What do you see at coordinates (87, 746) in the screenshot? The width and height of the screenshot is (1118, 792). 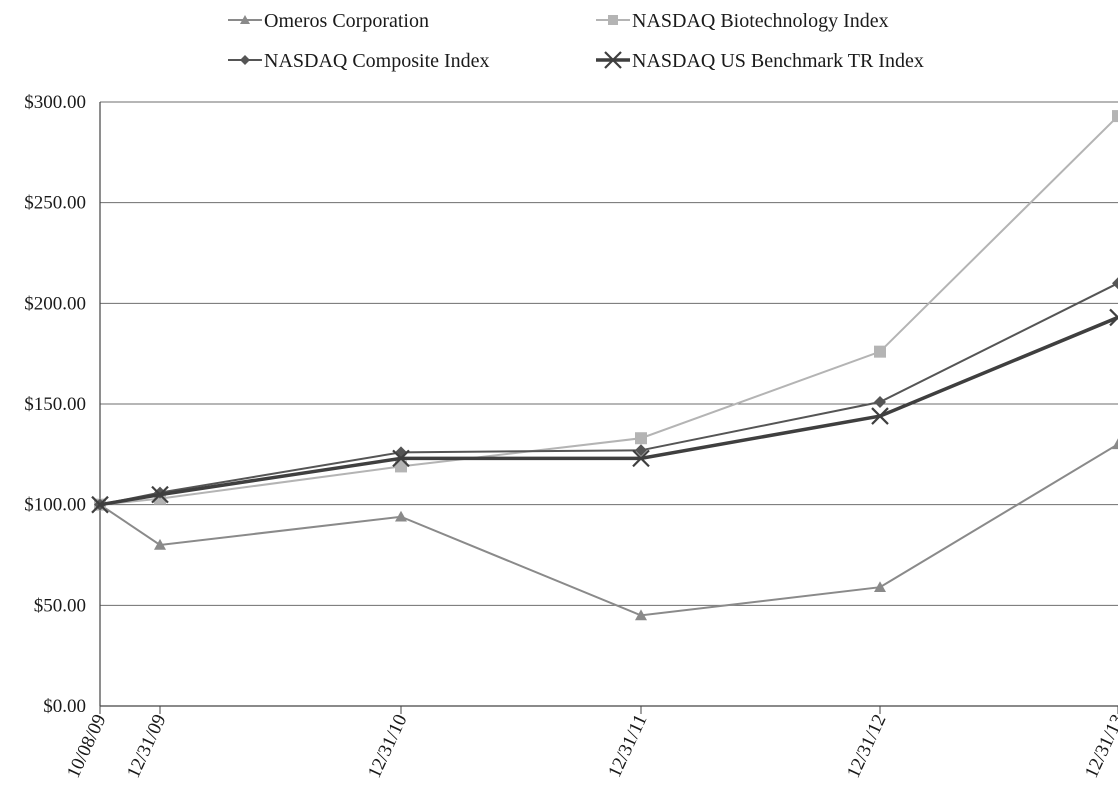 I see `x-tick-label: 10/08/09` at bounding box center [87, 746].